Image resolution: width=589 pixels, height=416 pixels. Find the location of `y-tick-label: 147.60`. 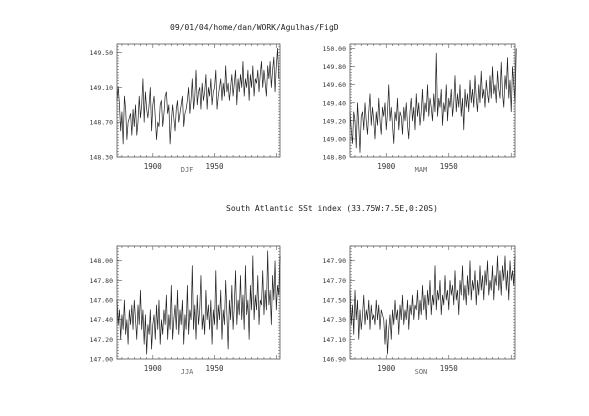

y-tick-label: 147.60 is located at coordinates (102, 301).